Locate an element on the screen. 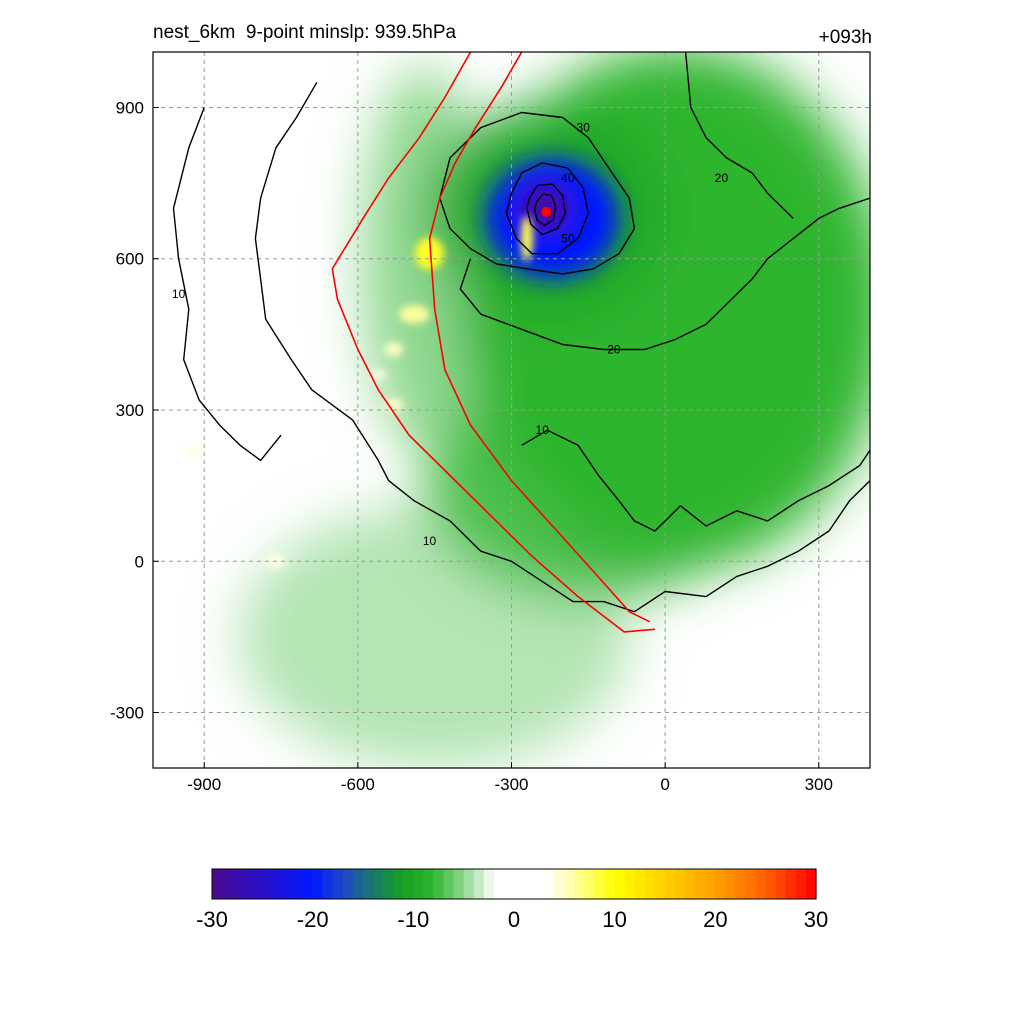  storm-center-marker is located at coordinates (546, 211).